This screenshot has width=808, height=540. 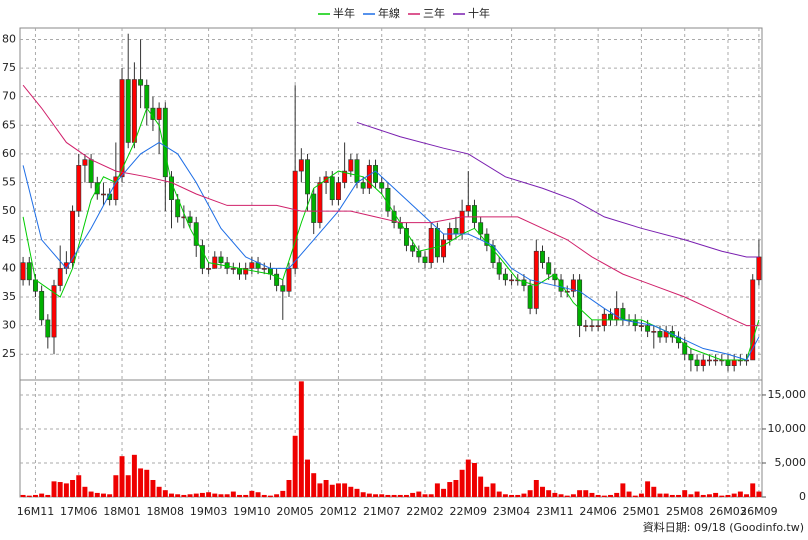 I want to click on y2-tick-label: 5,000, so click(x=791, y=462).